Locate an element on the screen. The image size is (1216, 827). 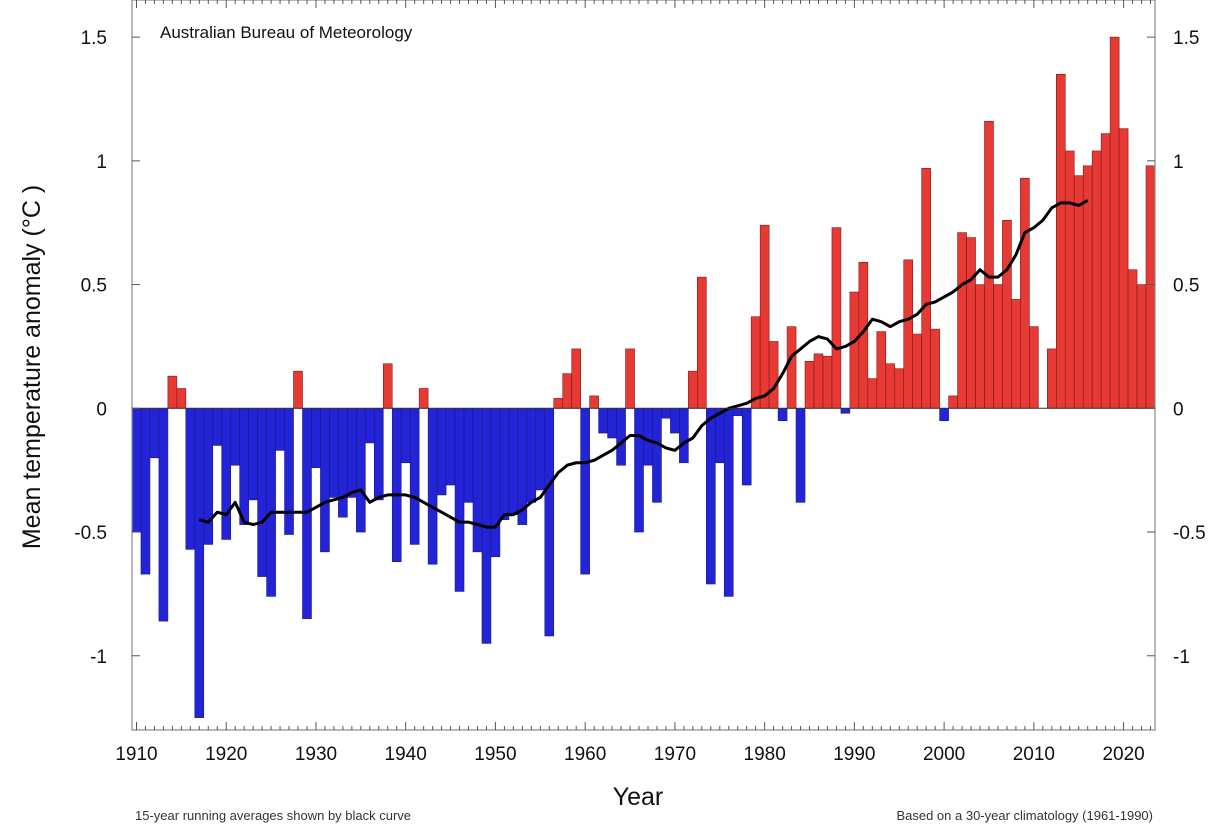
bar-1939 is located at coordinates (396, 485).